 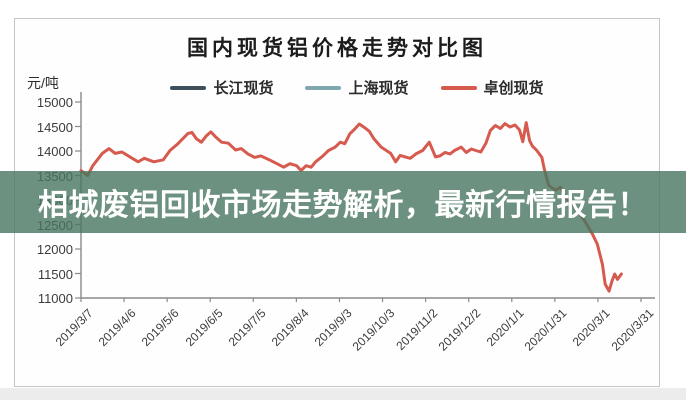 I want to click on legend-item: 上海现货, so click(x=357, y=87).